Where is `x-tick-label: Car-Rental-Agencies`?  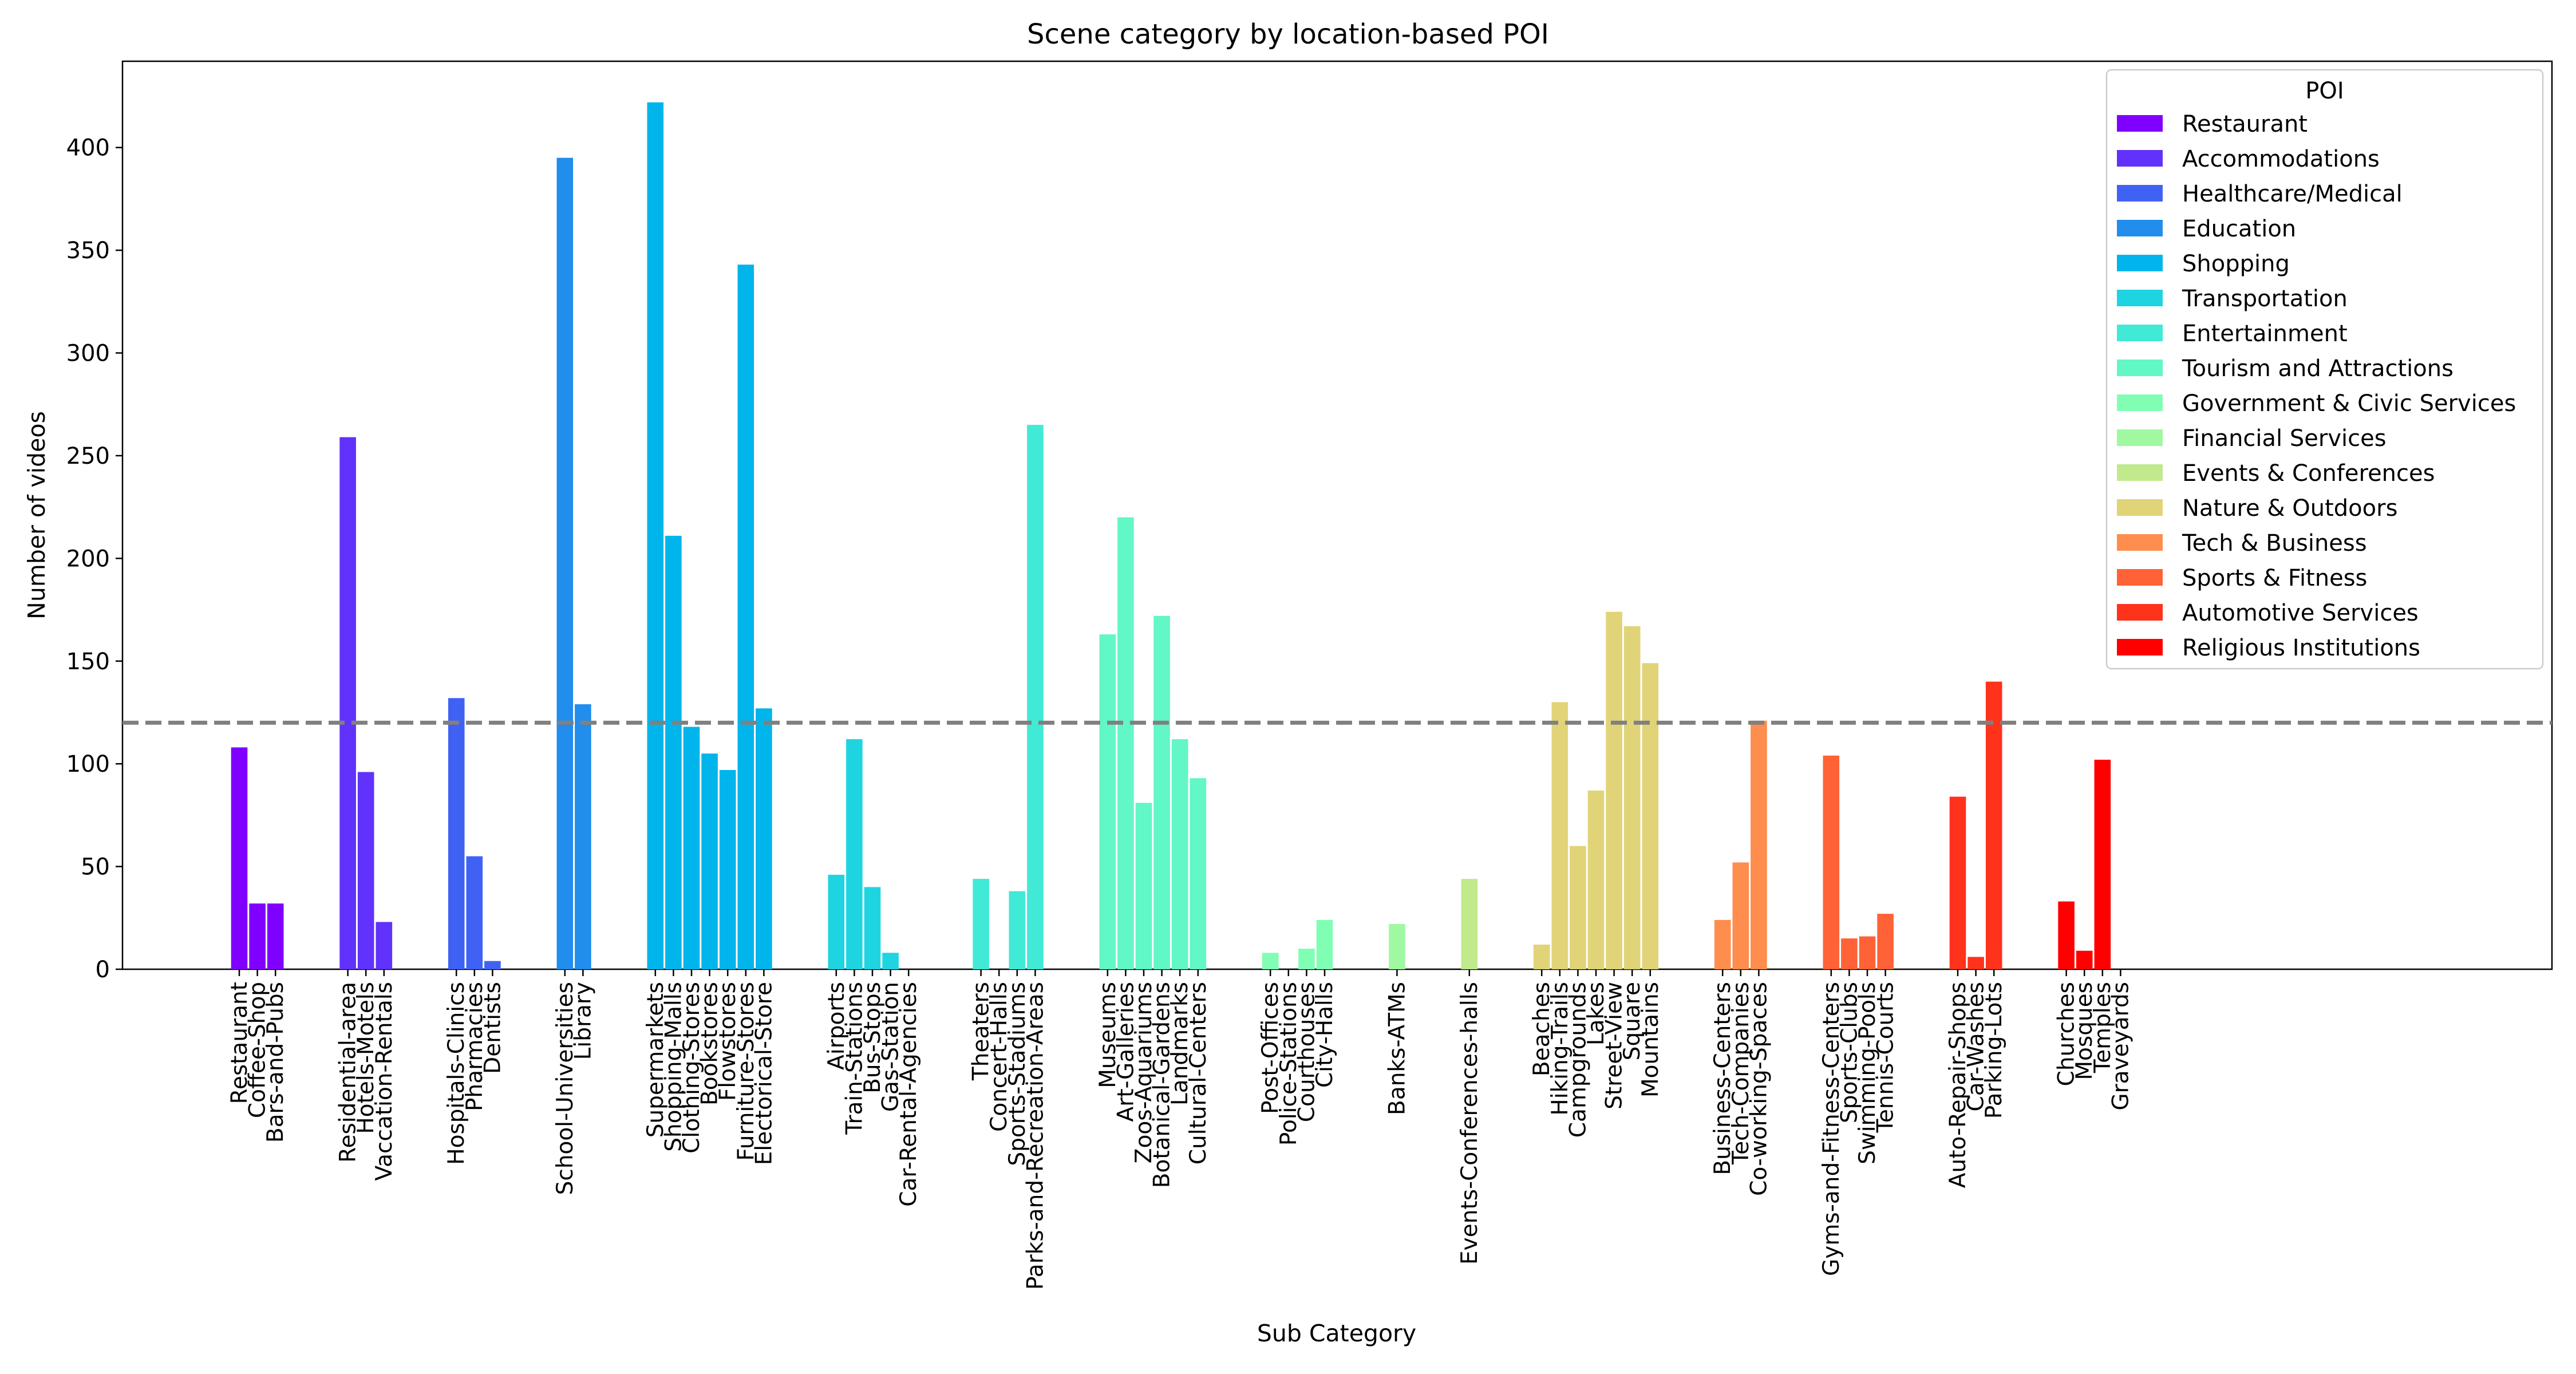 x-tick-label: Car-Rental-Agencies is located at coordinates (909, 1094).